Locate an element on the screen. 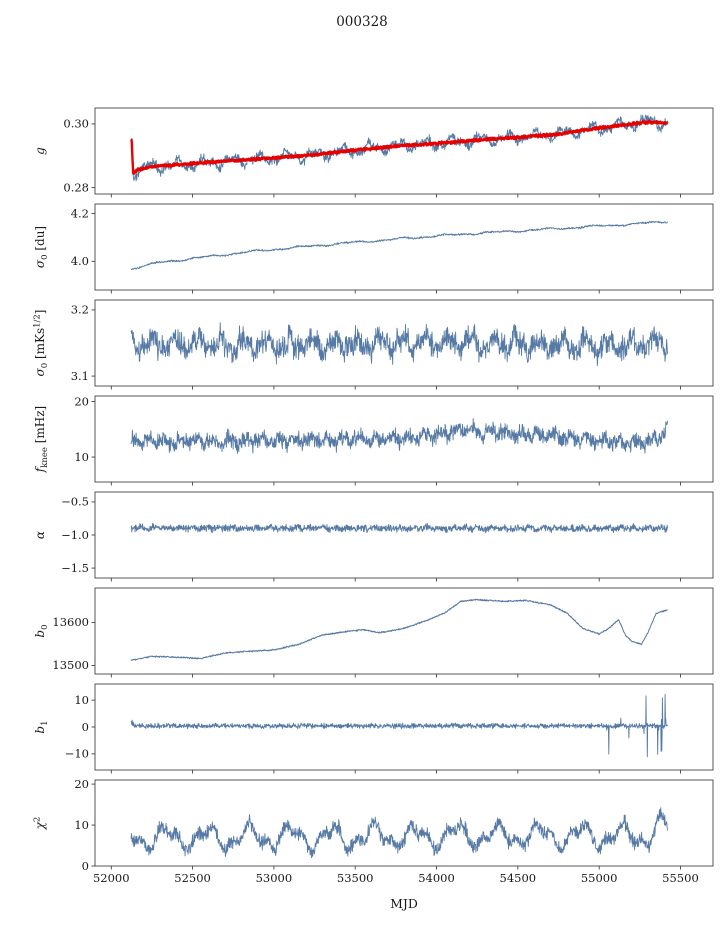 This screenshot has height=936, width=725. y-tick-label: 0.30 is located at coordinates (76, 124).